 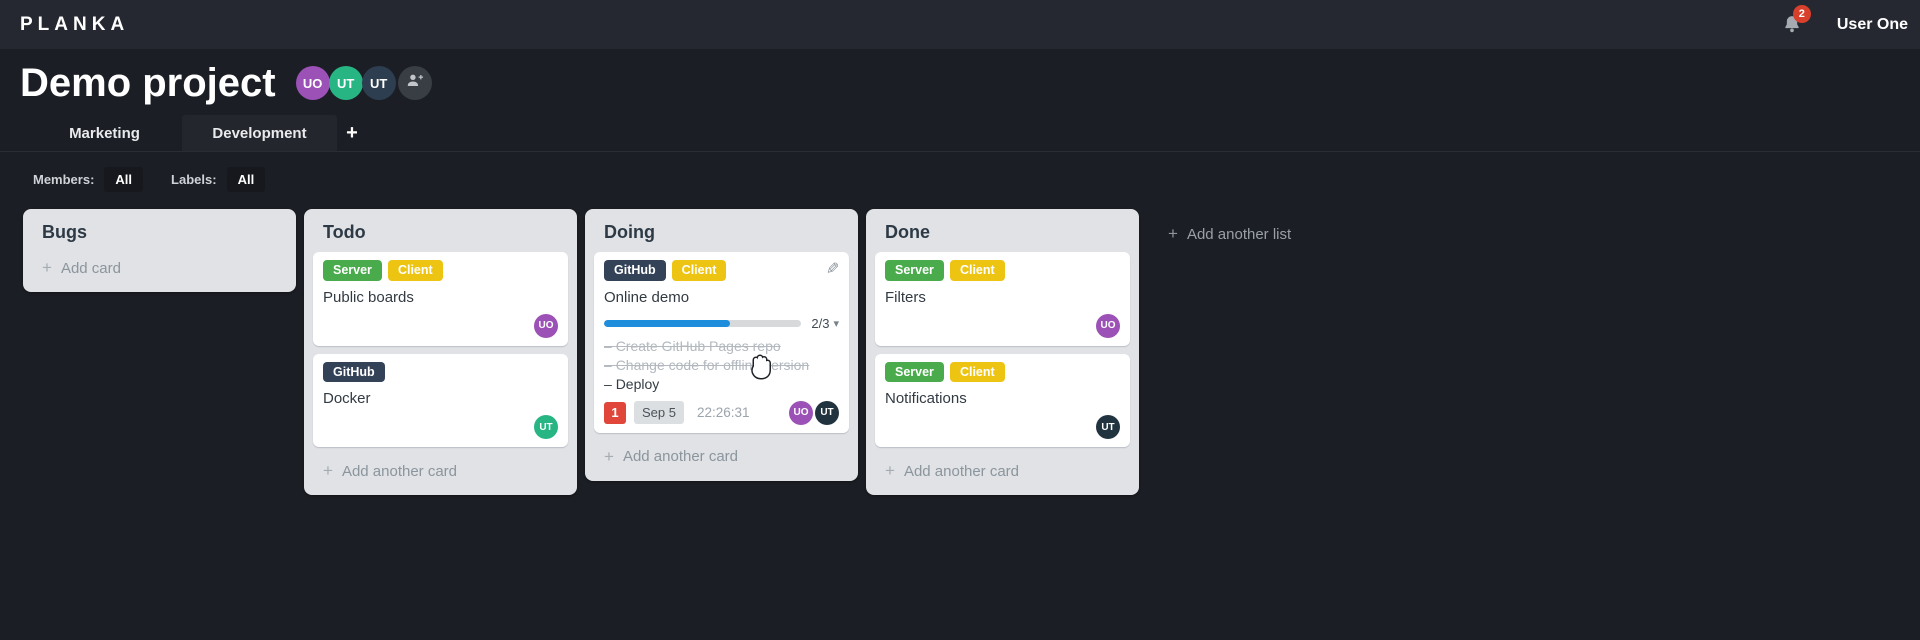 What do you see at coordinates (659, 412) in the screenshot?
I see `due-date-badge: Sep 5` at bounding box center [659, 412].